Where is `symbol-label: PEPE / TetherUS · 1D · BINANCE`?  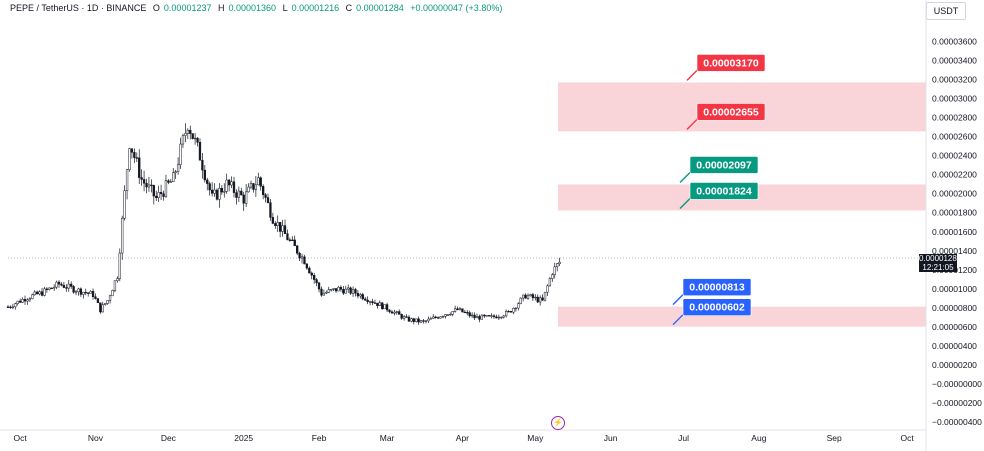
symbol-label: PEPE / TetherUS · 1D · BINANCE is located at coordinates (78, 8).